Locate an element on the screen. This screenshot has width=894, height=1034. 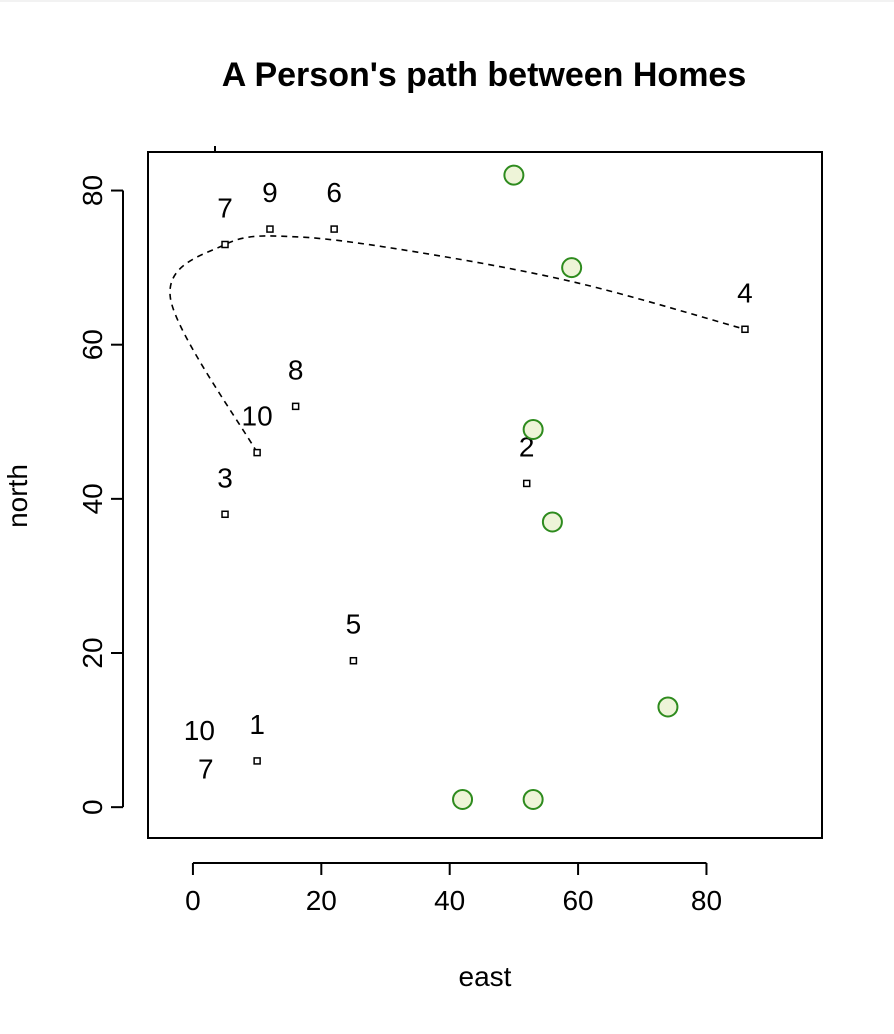
point-label: 8 is located at coordinates (296, 369).